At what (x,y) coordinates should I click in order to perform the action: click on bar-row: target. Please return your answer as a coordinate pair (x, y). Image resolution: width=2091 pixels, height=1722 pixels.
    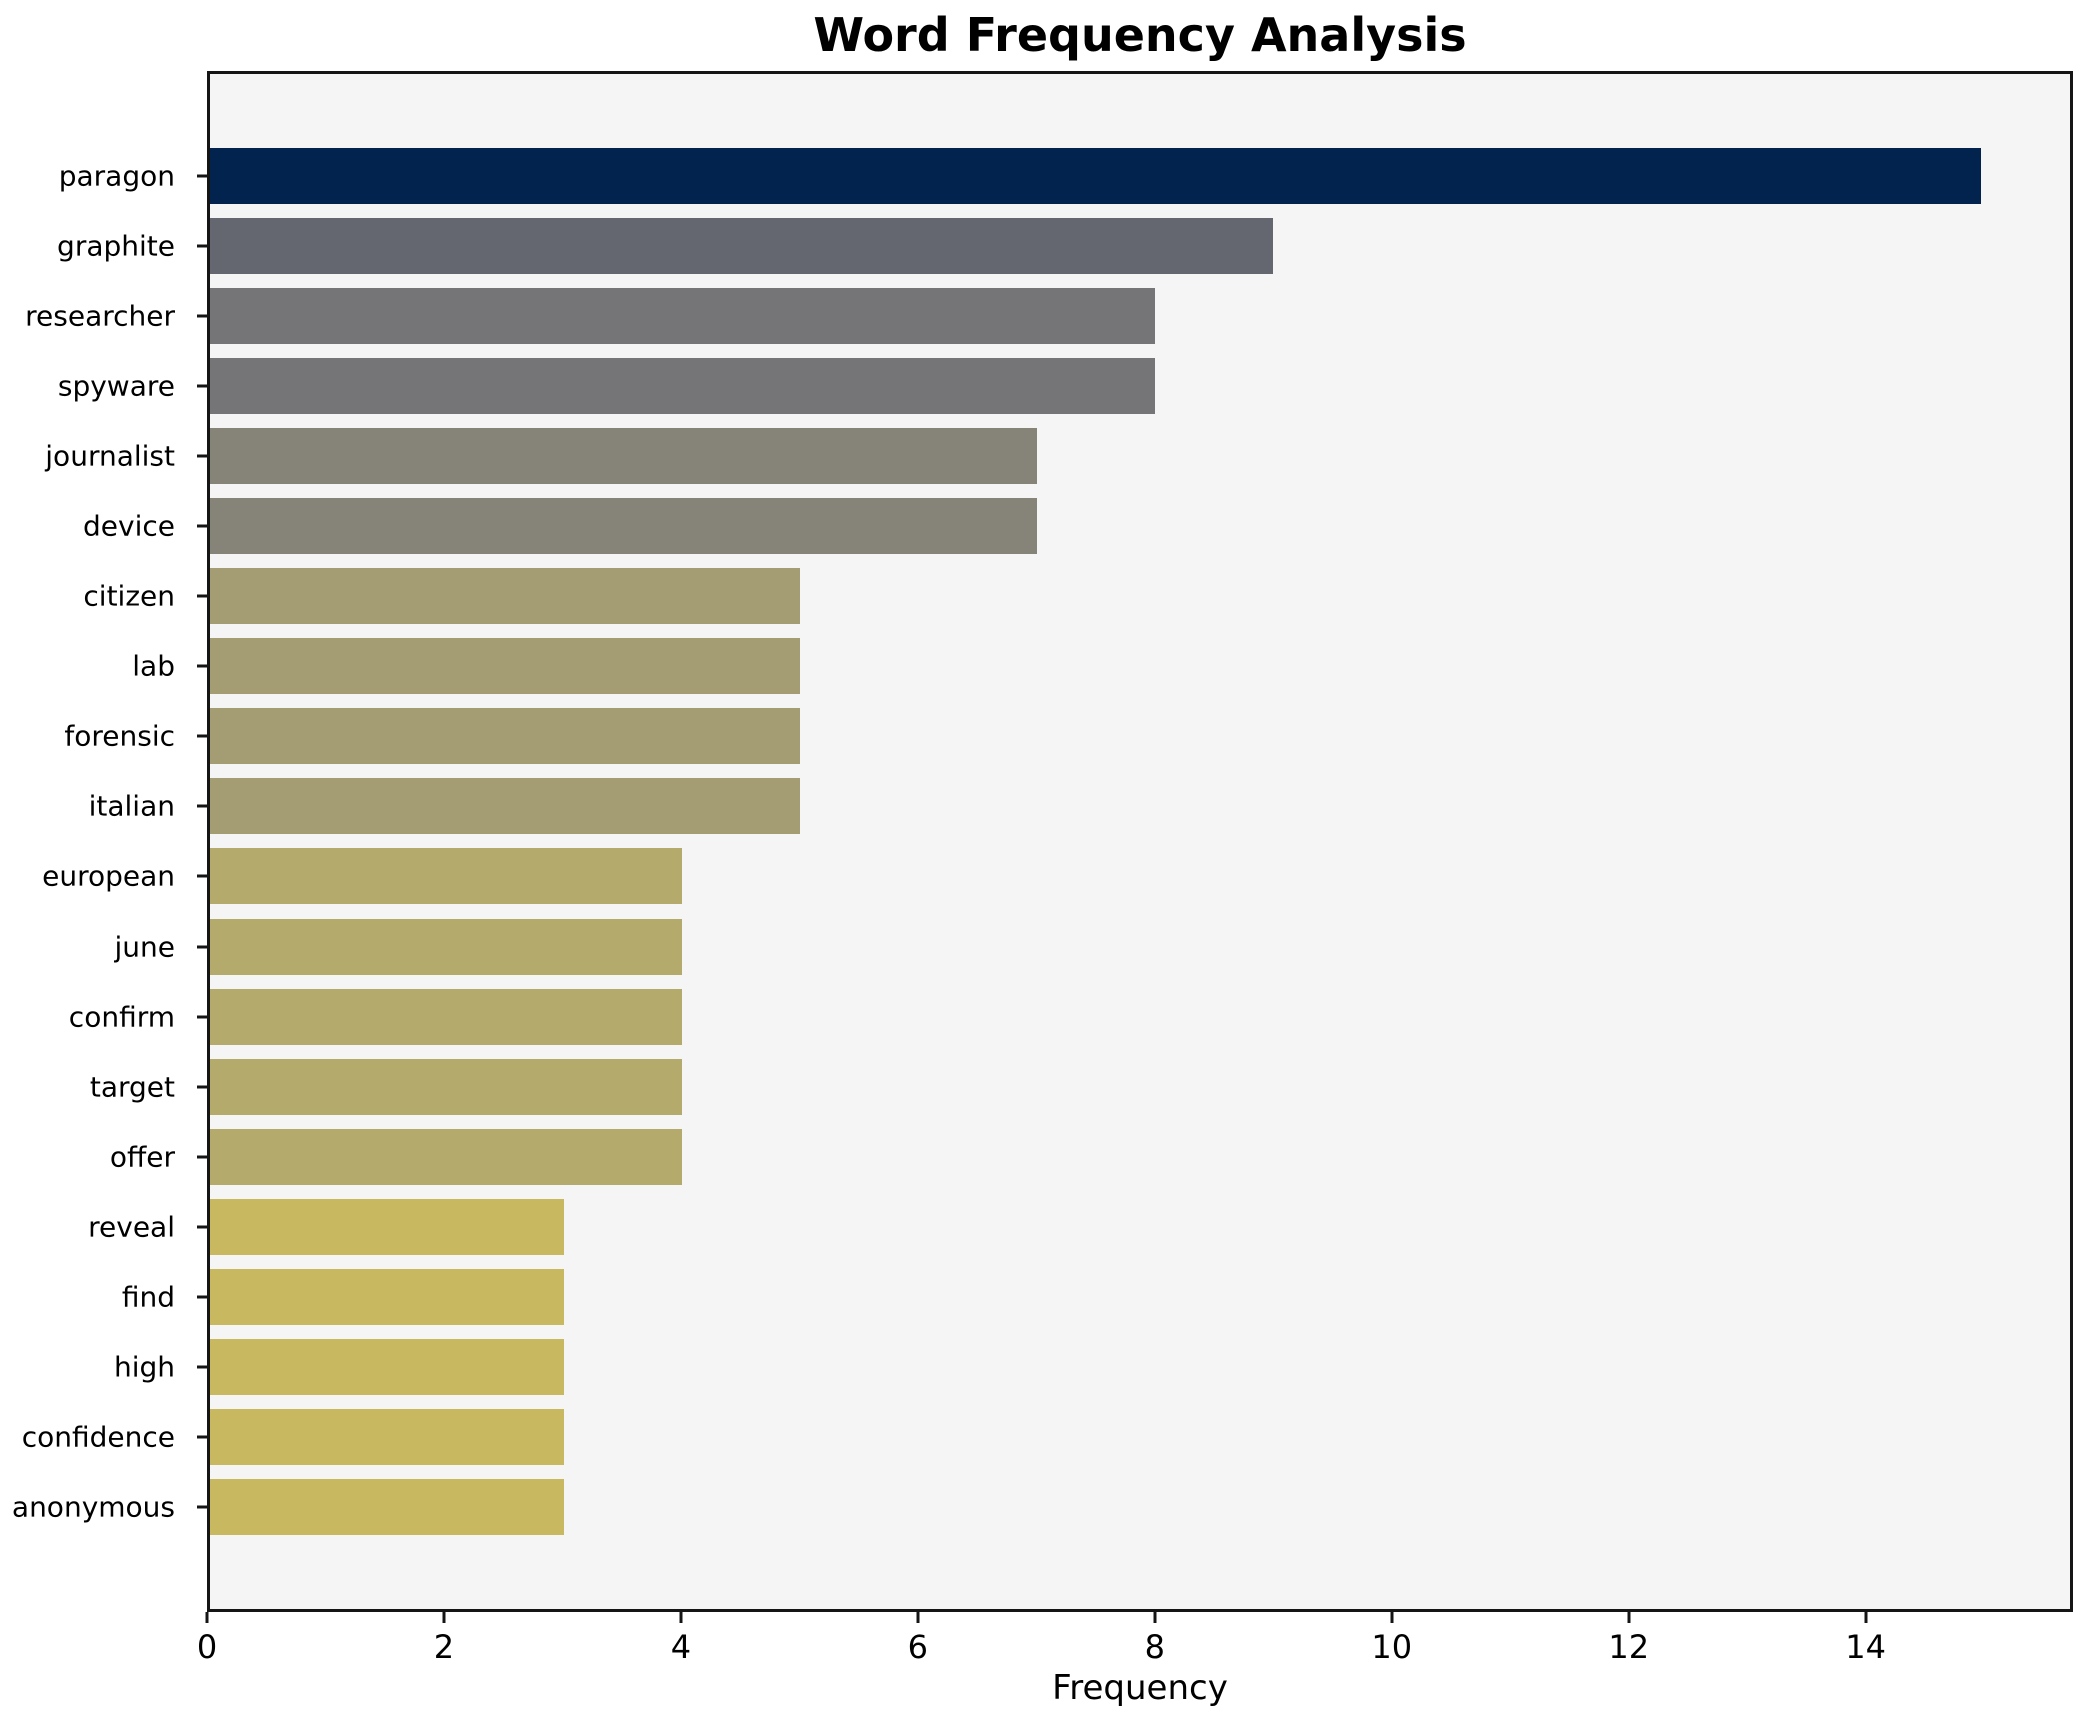
    Looking at the image, I should click on (1080, 1087).